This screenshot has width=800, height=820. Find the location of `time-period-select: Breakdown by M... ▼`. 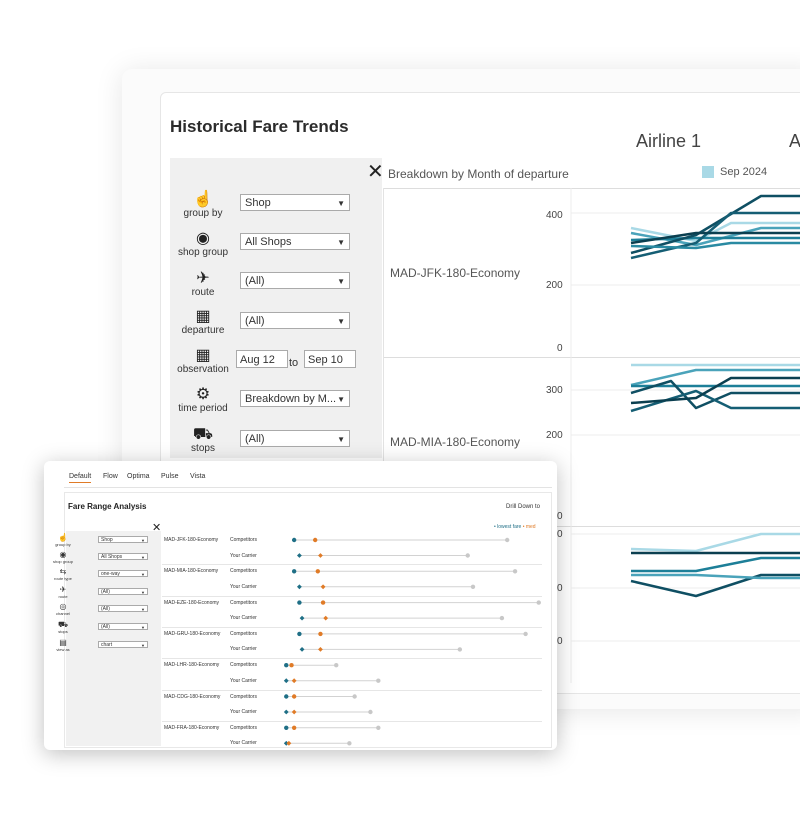

time-period-select: Breakdown by M... ▼ is located at coordinates (295, 398).